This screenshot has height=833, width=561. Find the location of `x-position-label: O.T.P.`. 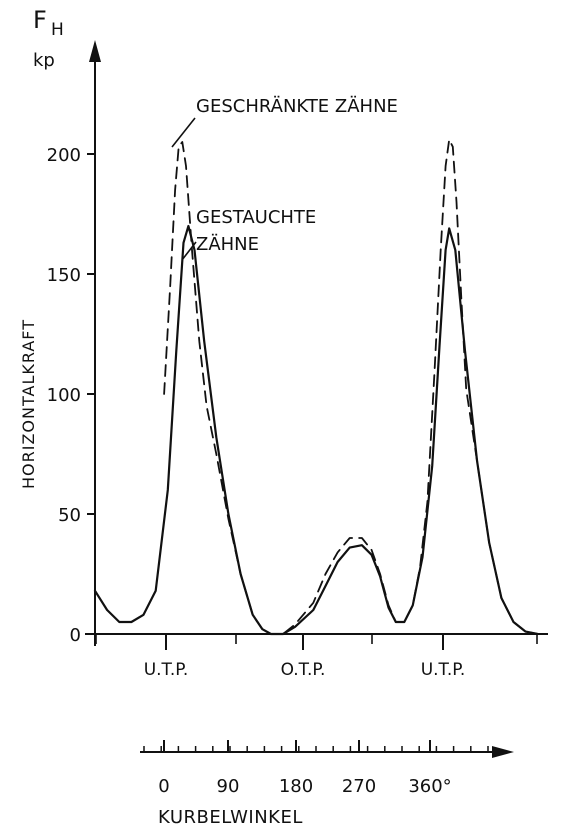

x-position-label: O.T.P. is located at coordinates (303, 670).